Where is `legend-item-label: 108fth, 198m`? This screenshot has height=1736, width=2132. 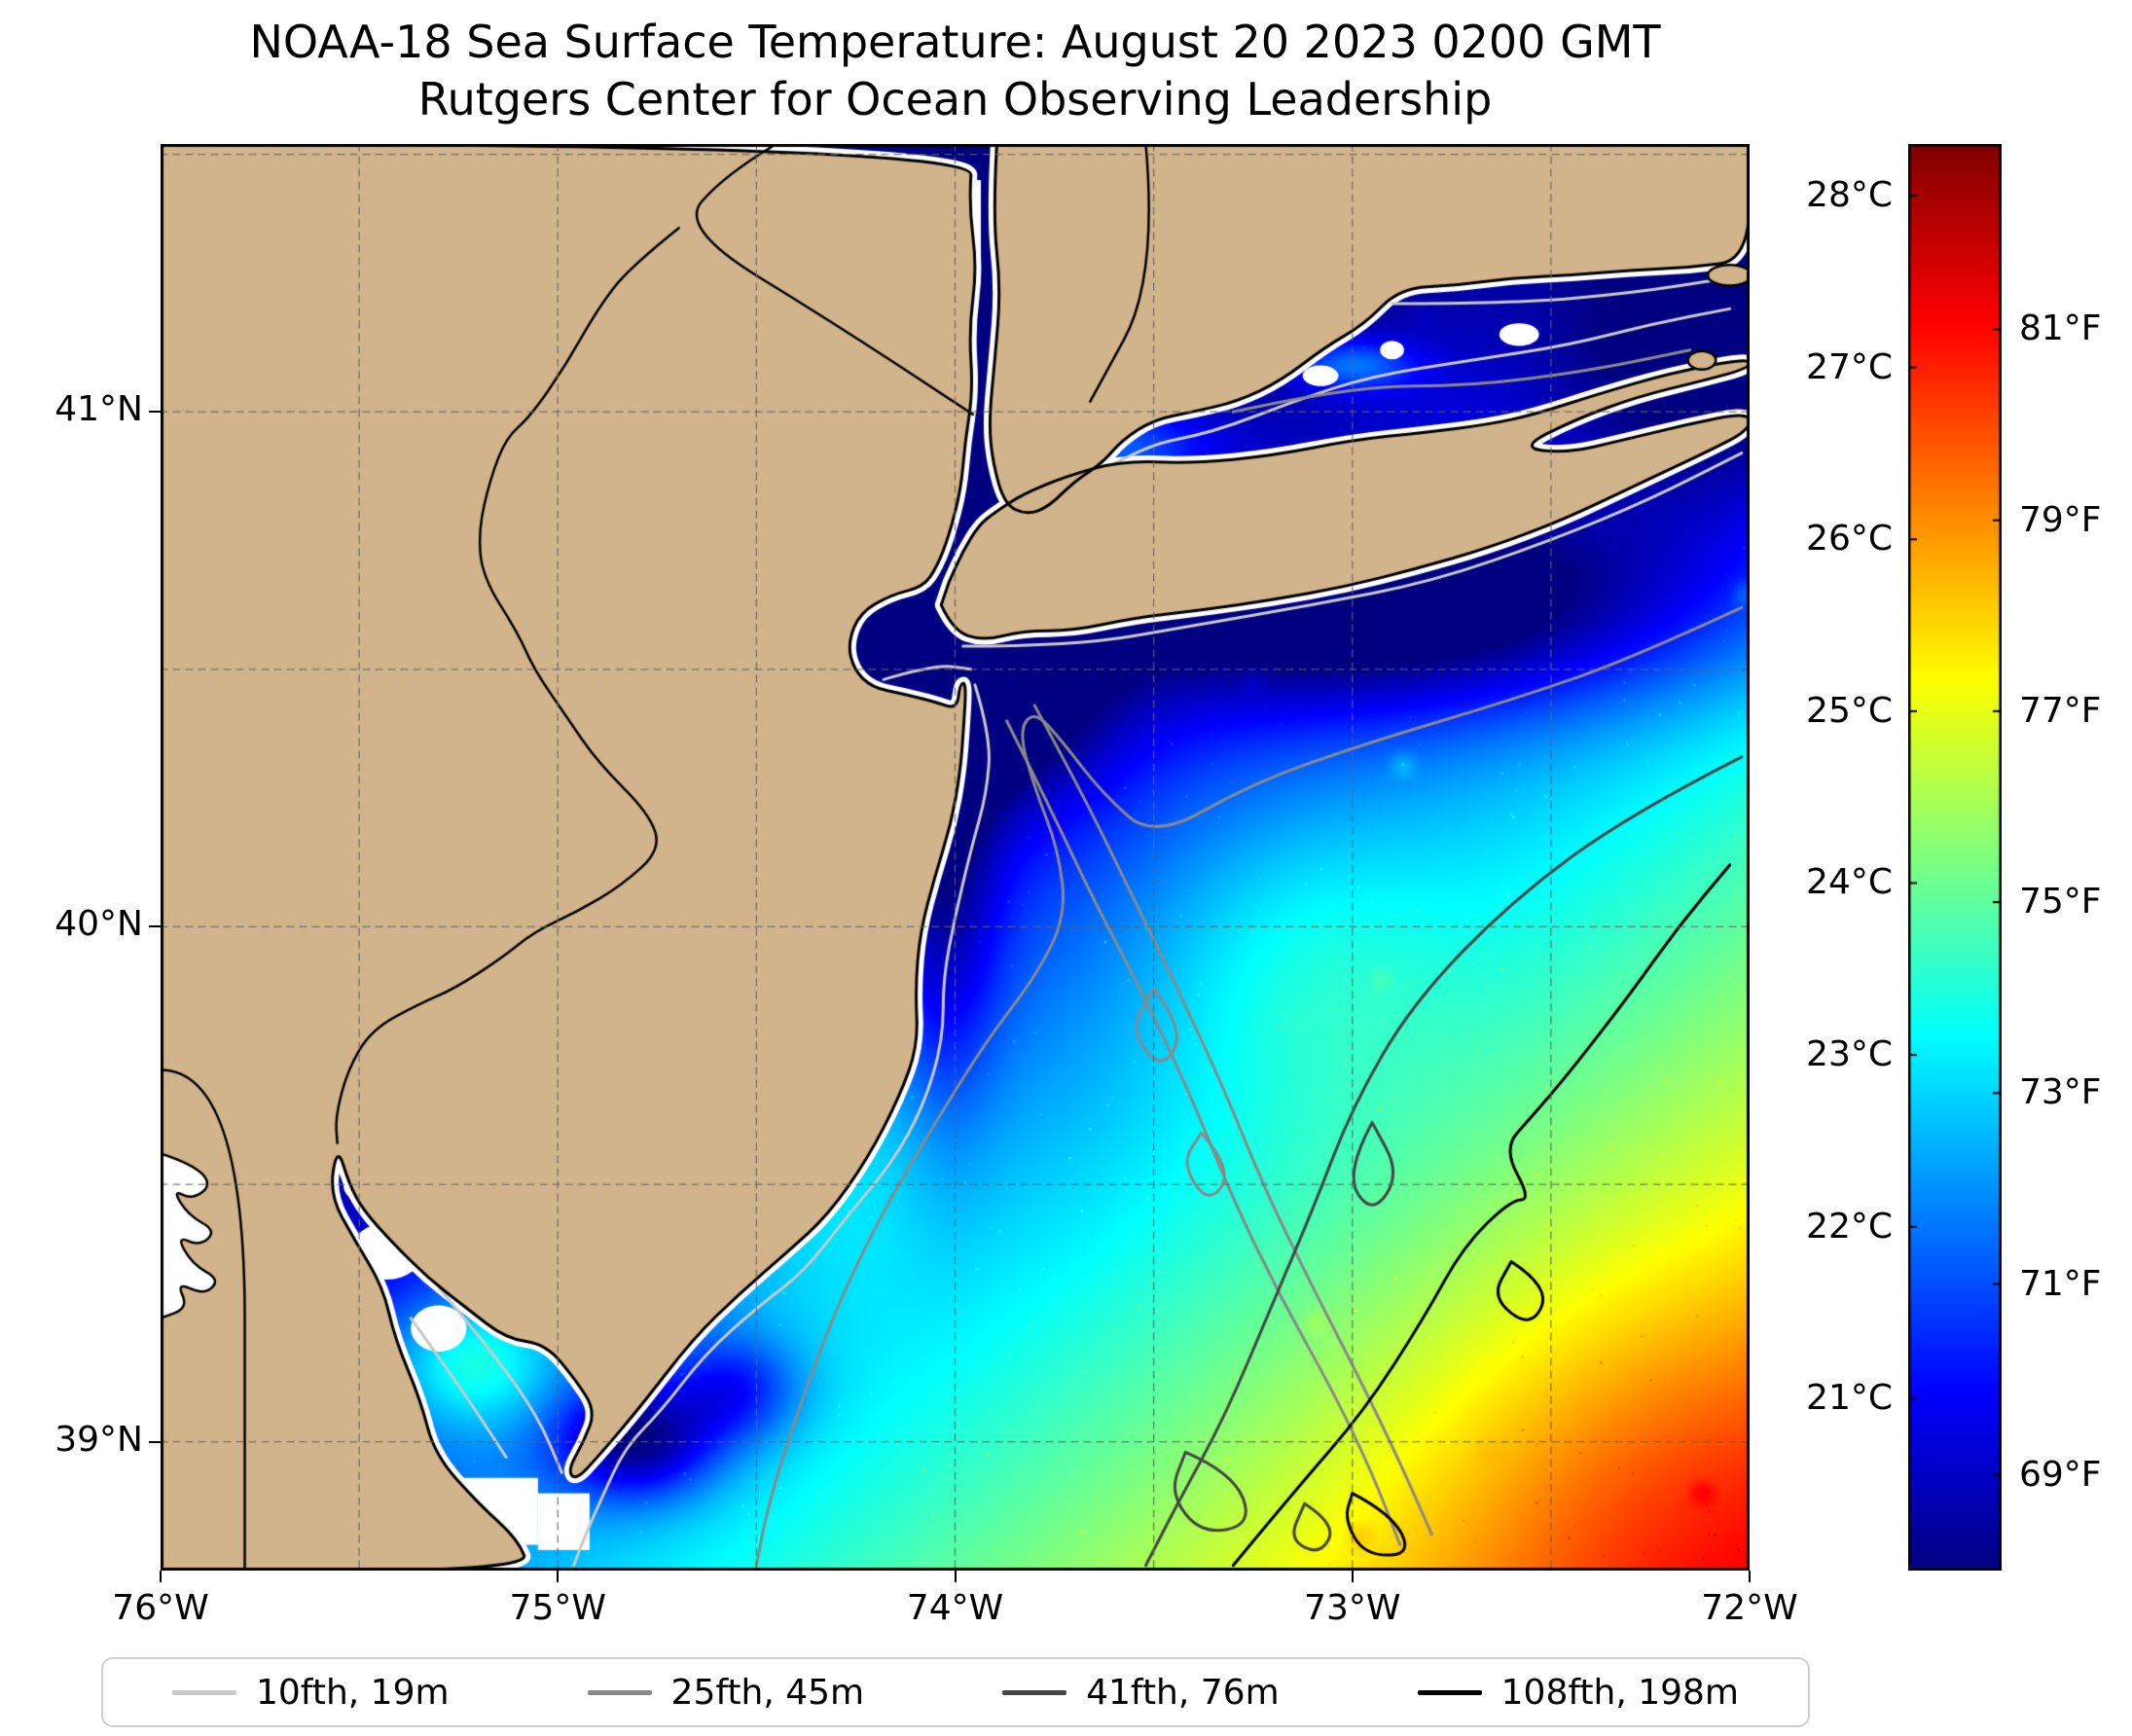
legend-item-label: 108fth, 198m is located at coordinates (1620, 1693).